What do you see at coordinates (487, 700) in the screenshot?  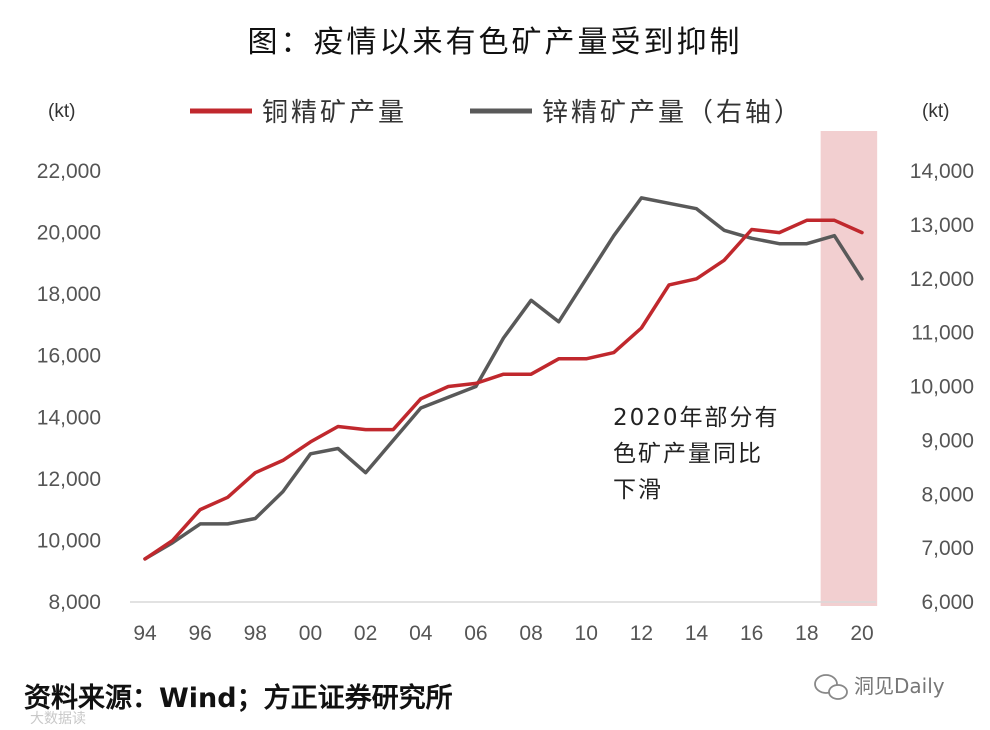 I see `watermark: 洞见Daily 大数据读` at bounding box center [487, 700].